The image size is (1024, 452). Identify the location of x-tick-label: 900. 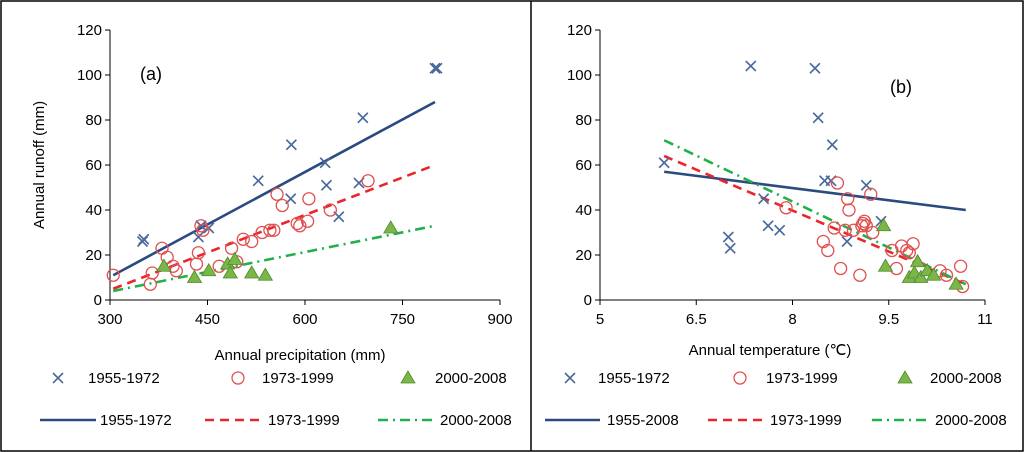
(499, 319).